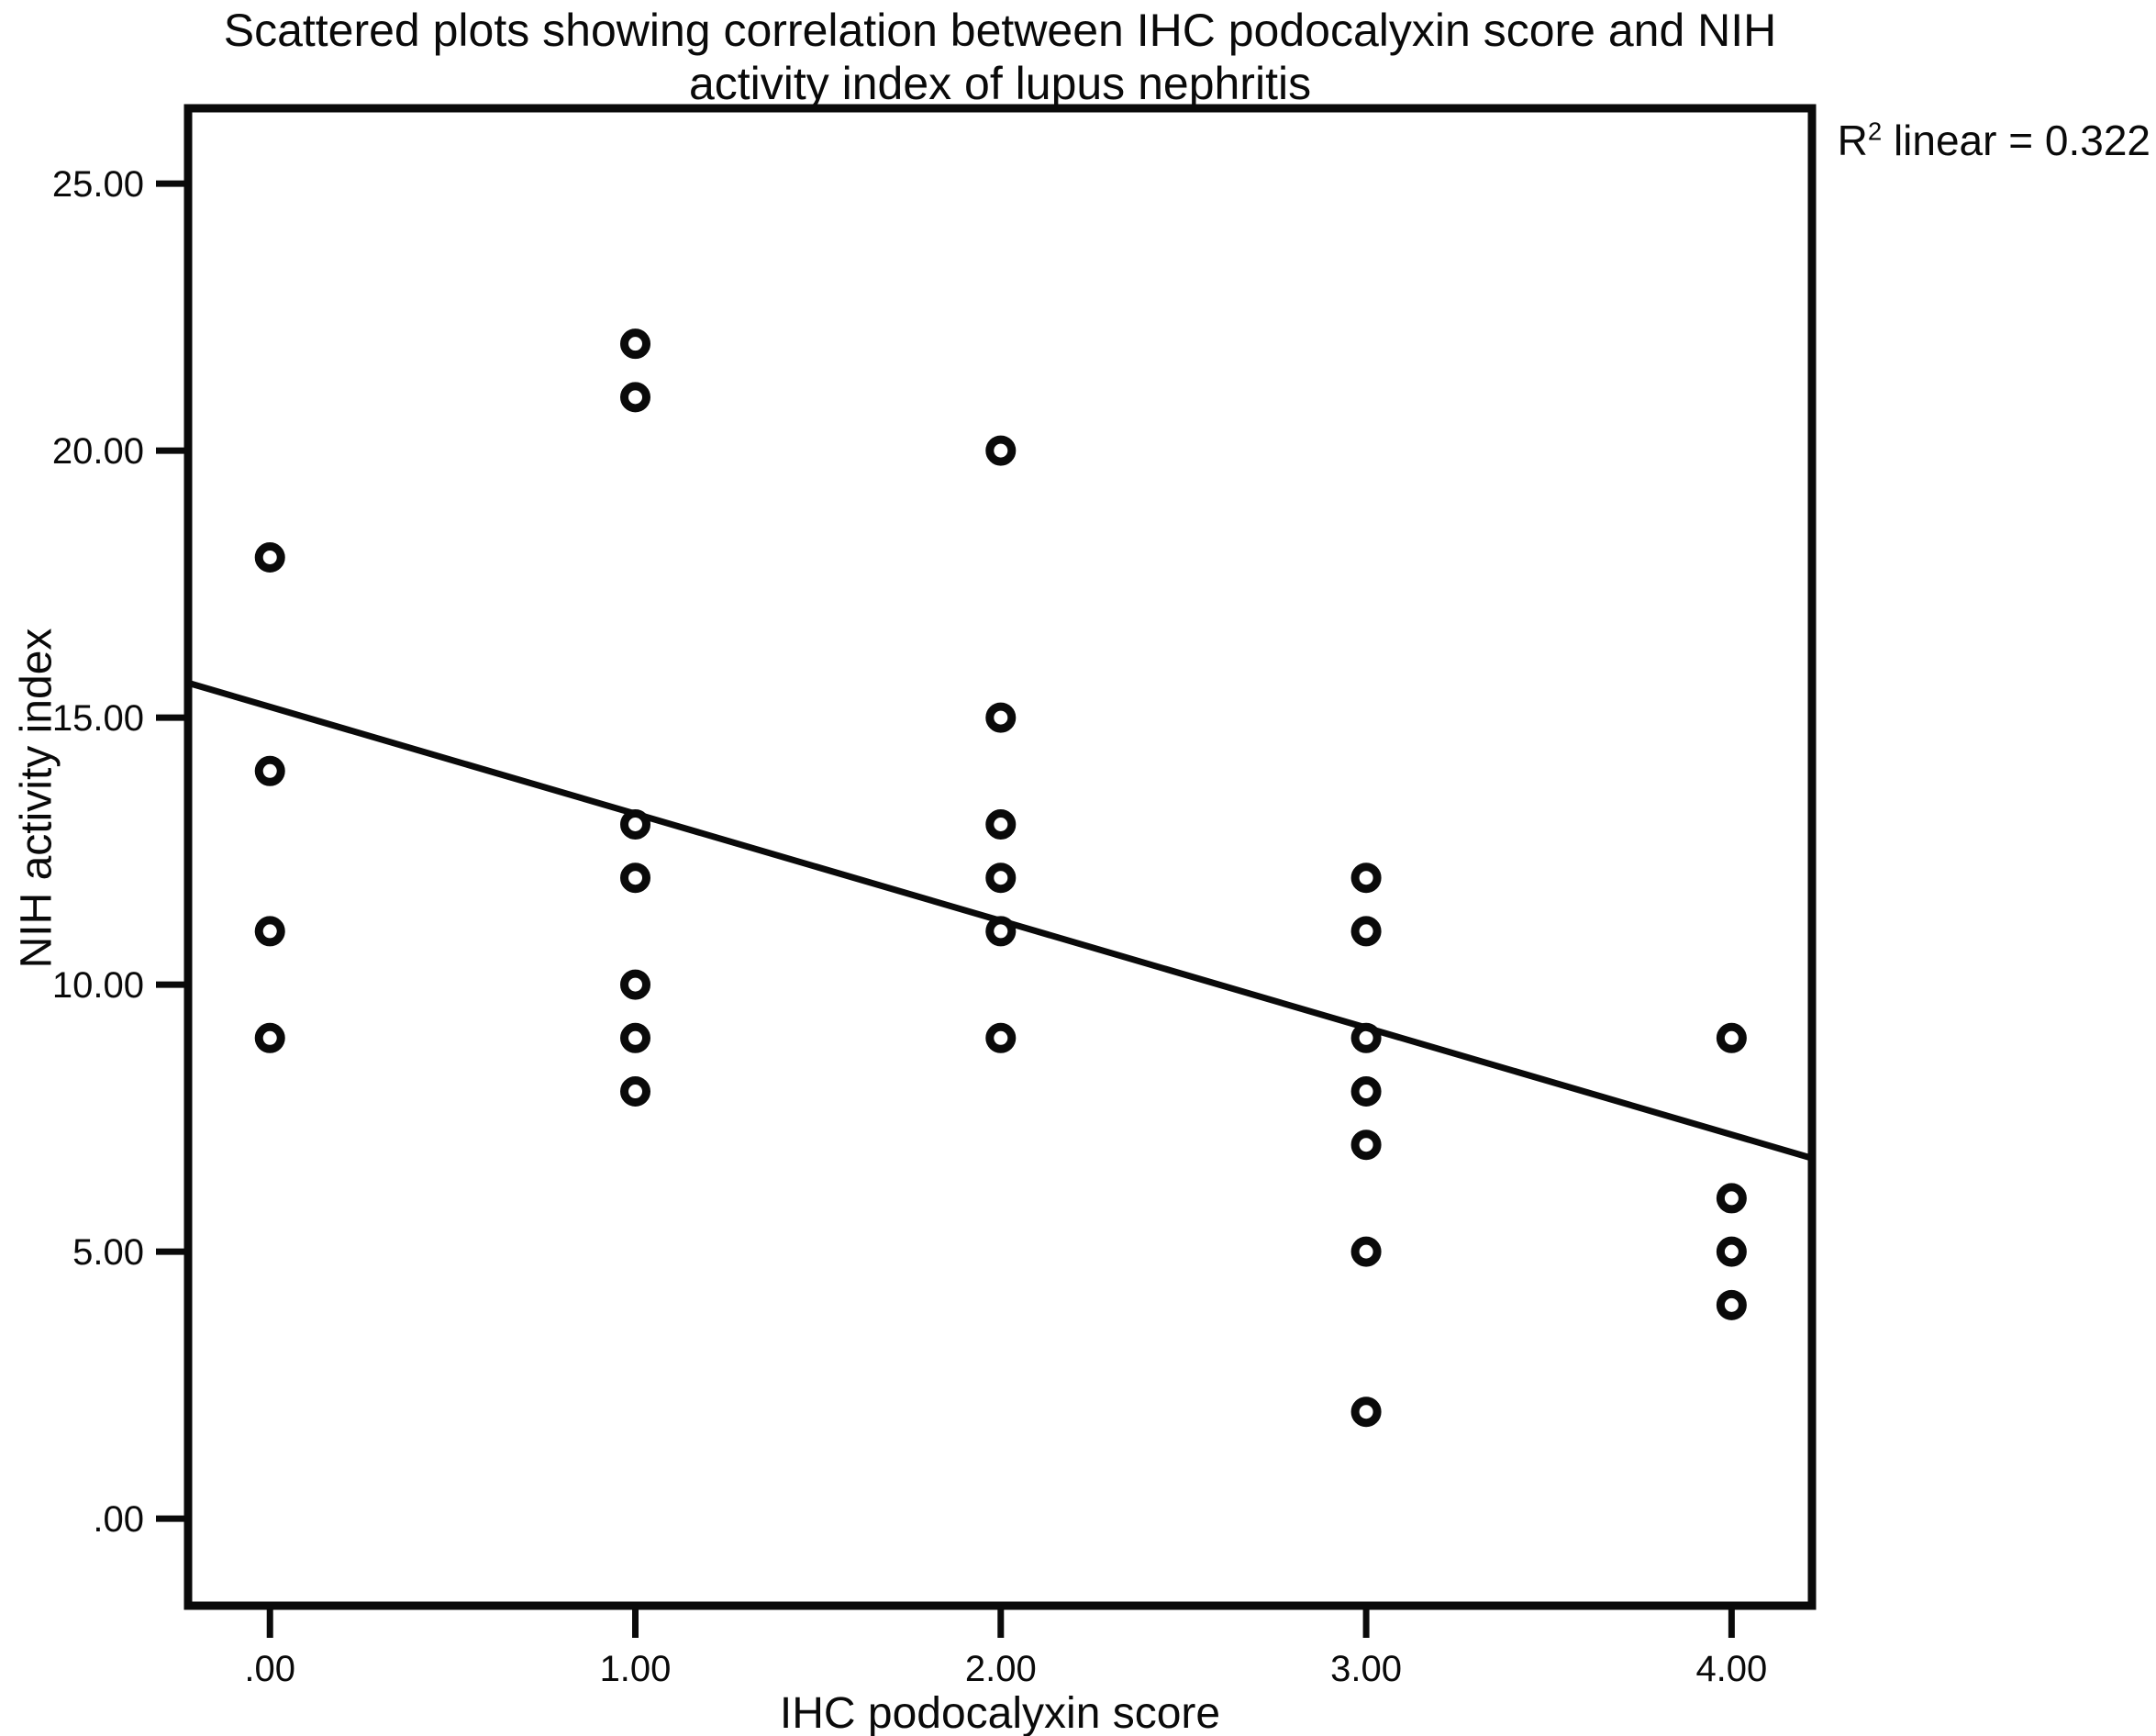 This screenshot has height=1736, width=2156. I want to click on r-squared-rest: linear = 0.322, so click(2016, 140).